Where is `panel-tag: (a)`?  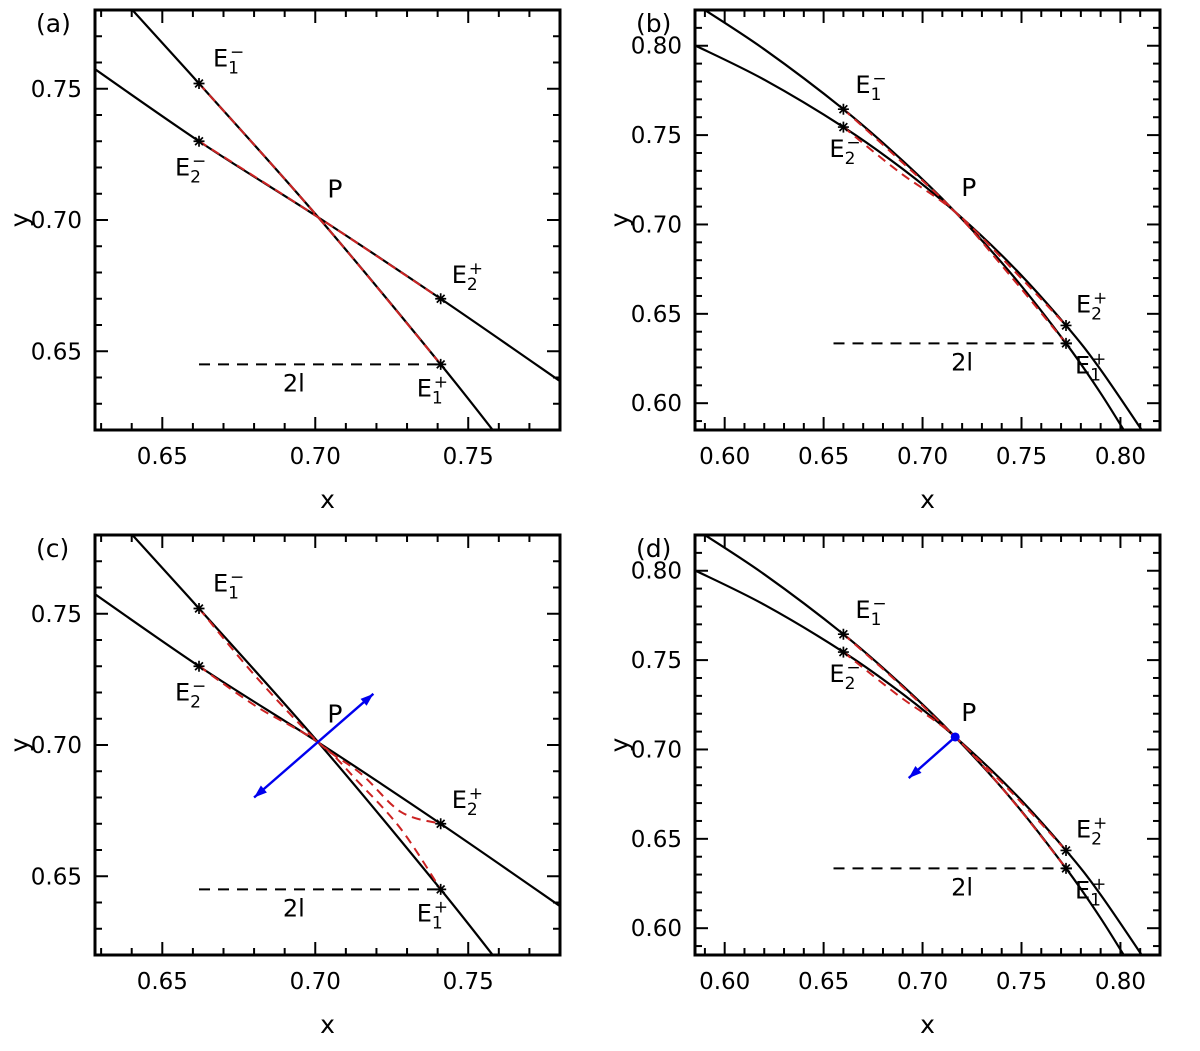 panel-tag: (a) is located at coordinates (53, 23).